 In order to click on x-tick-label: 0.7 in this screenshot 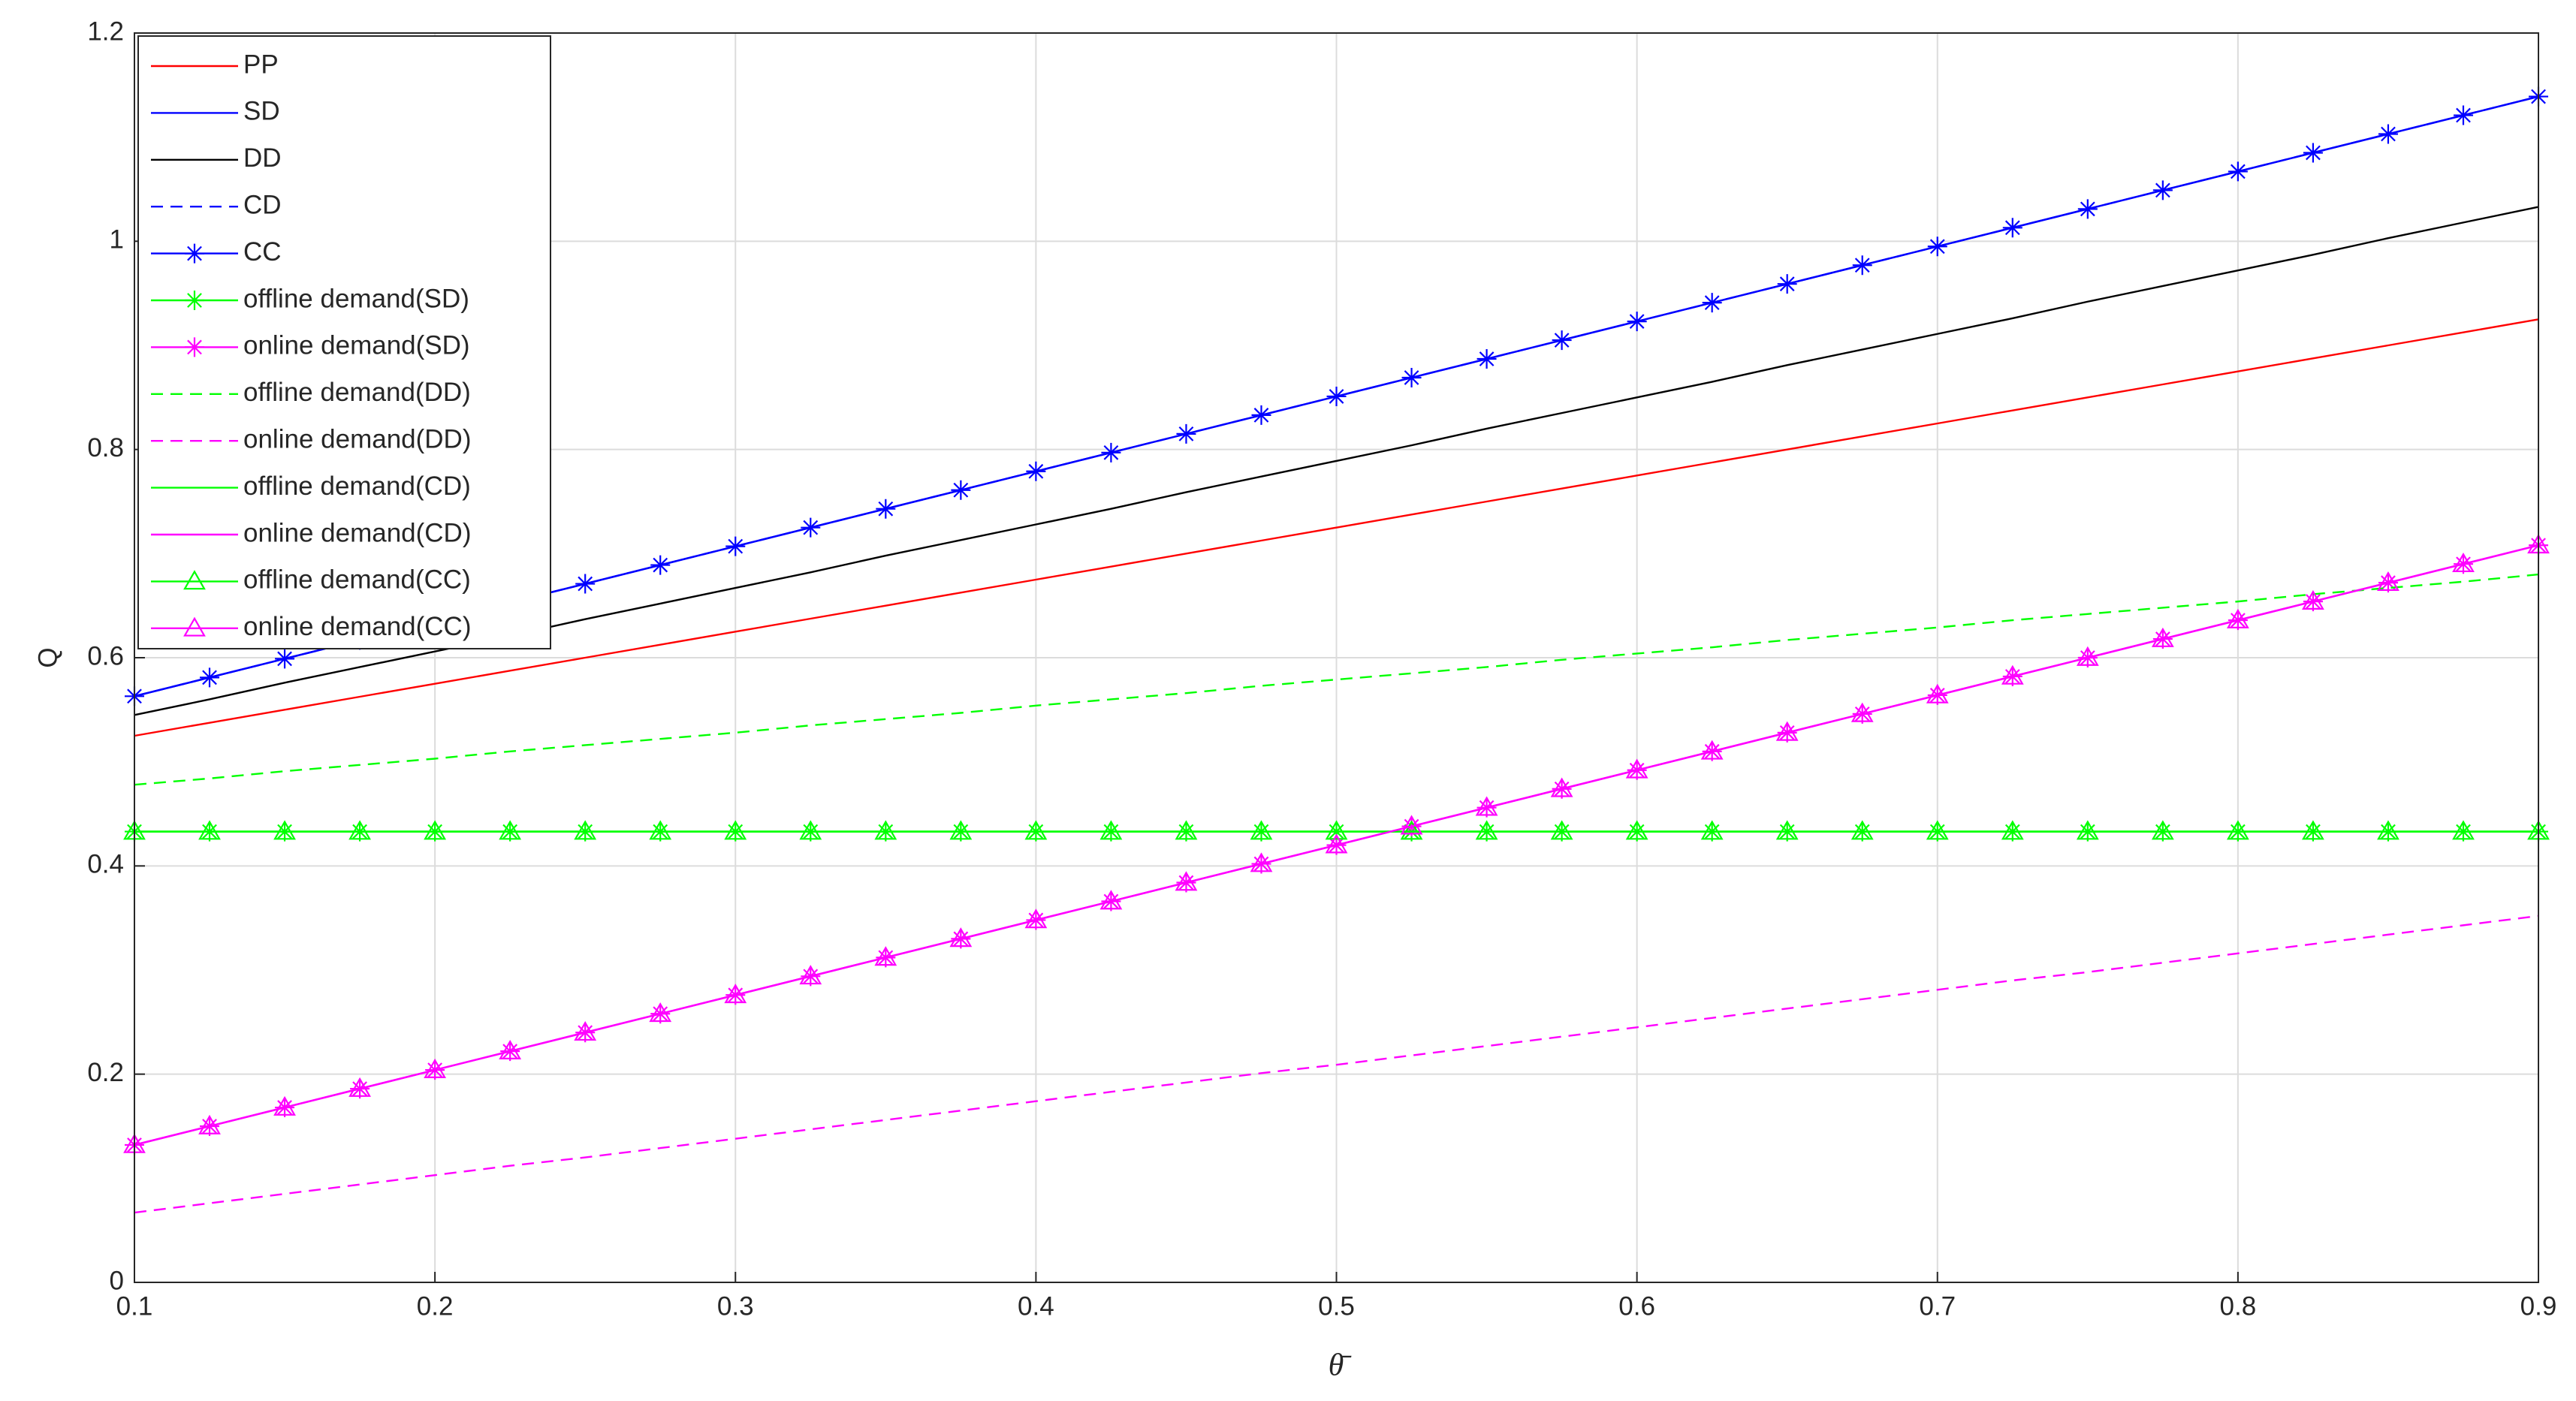, I will do `click(1937, 1306)`.